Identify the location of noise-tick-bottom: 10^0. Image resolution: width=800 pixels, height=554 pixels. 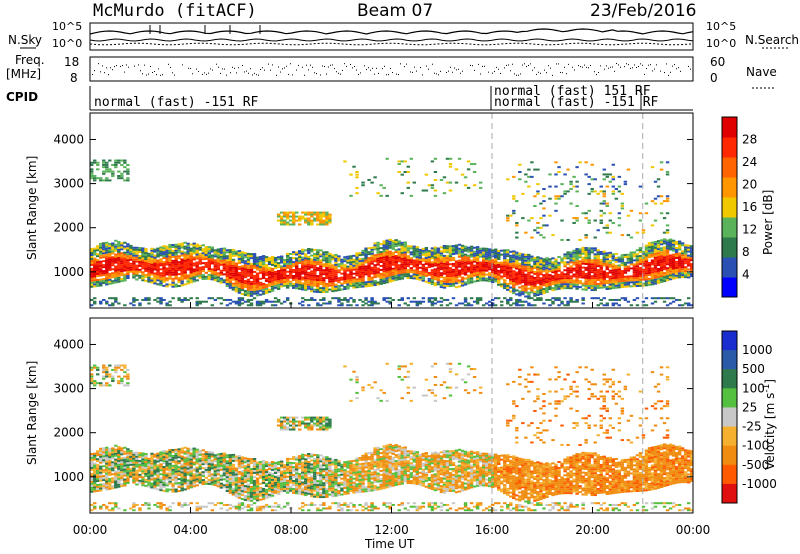
(67, 43).